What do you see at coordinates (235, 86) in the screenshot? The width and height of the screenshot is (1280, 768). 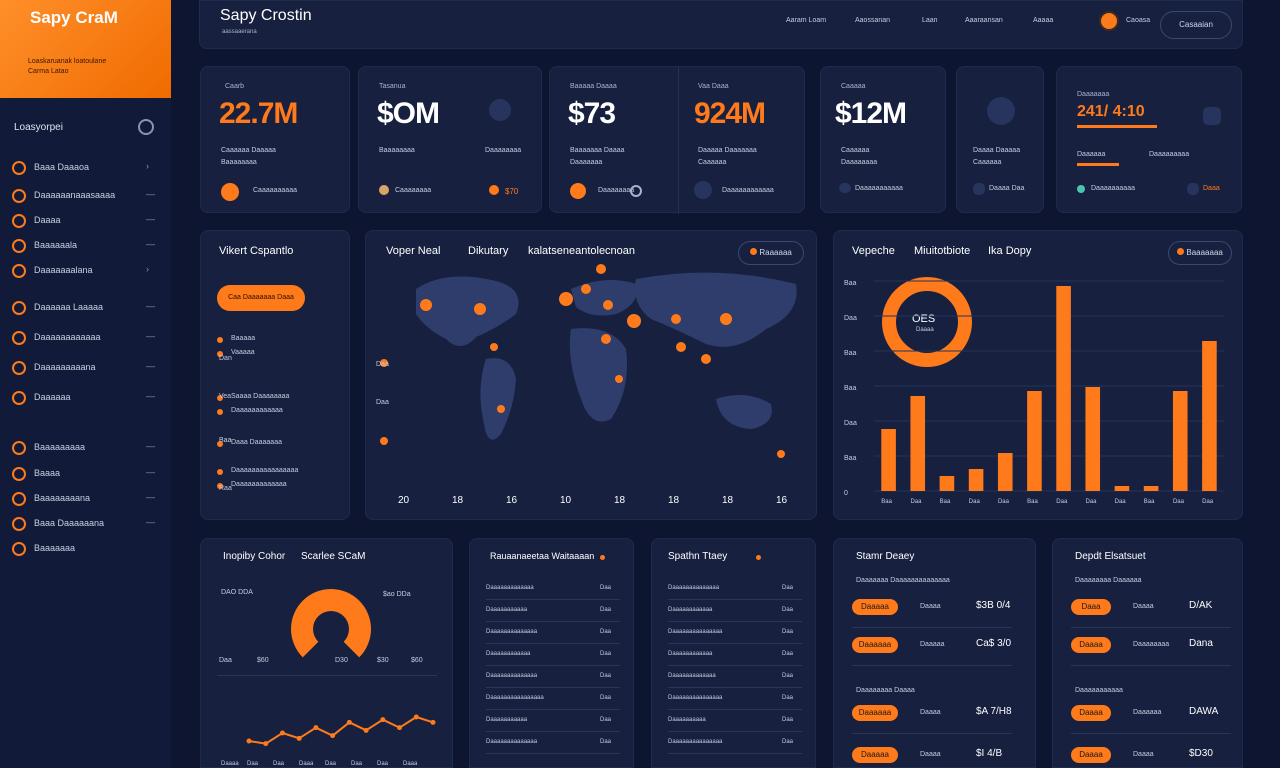 I see `kpi-1-label: Caarb` at bounding box center [235, 86].